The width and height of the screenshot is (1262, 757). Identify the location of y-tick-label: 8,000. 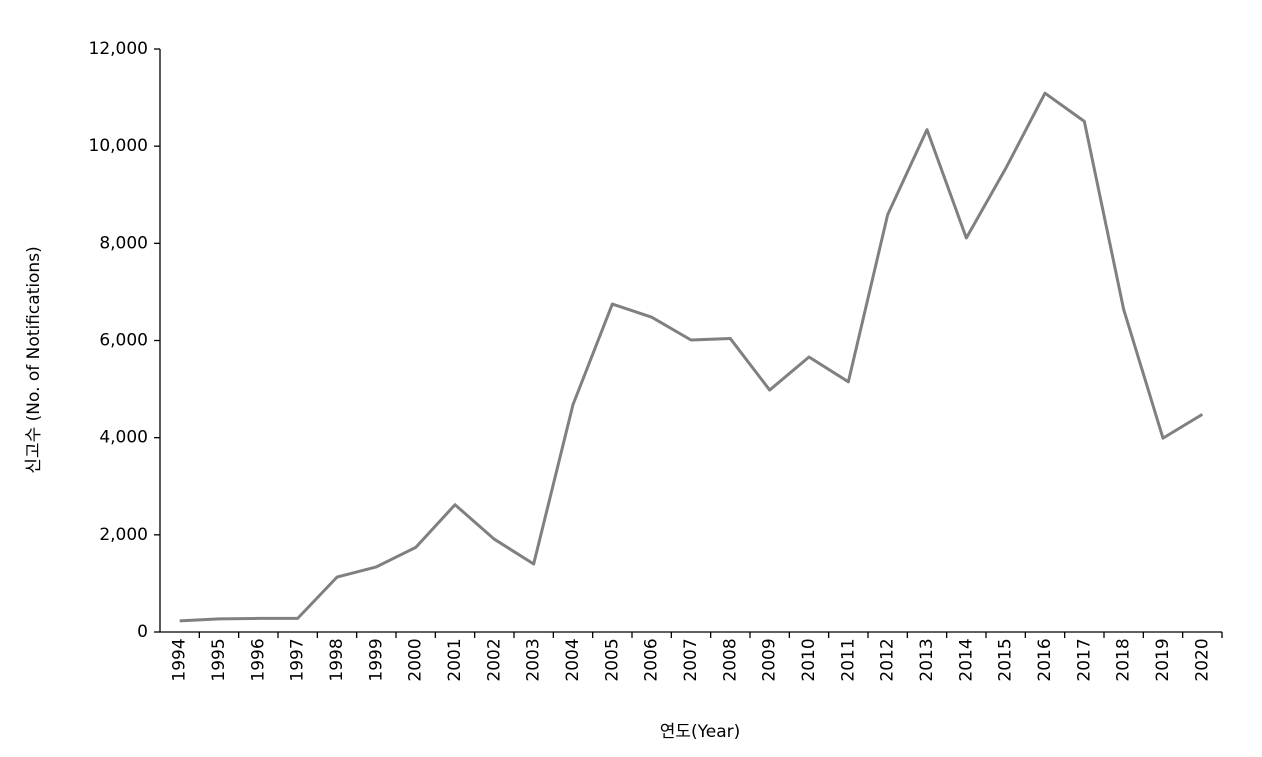
(123, 243).